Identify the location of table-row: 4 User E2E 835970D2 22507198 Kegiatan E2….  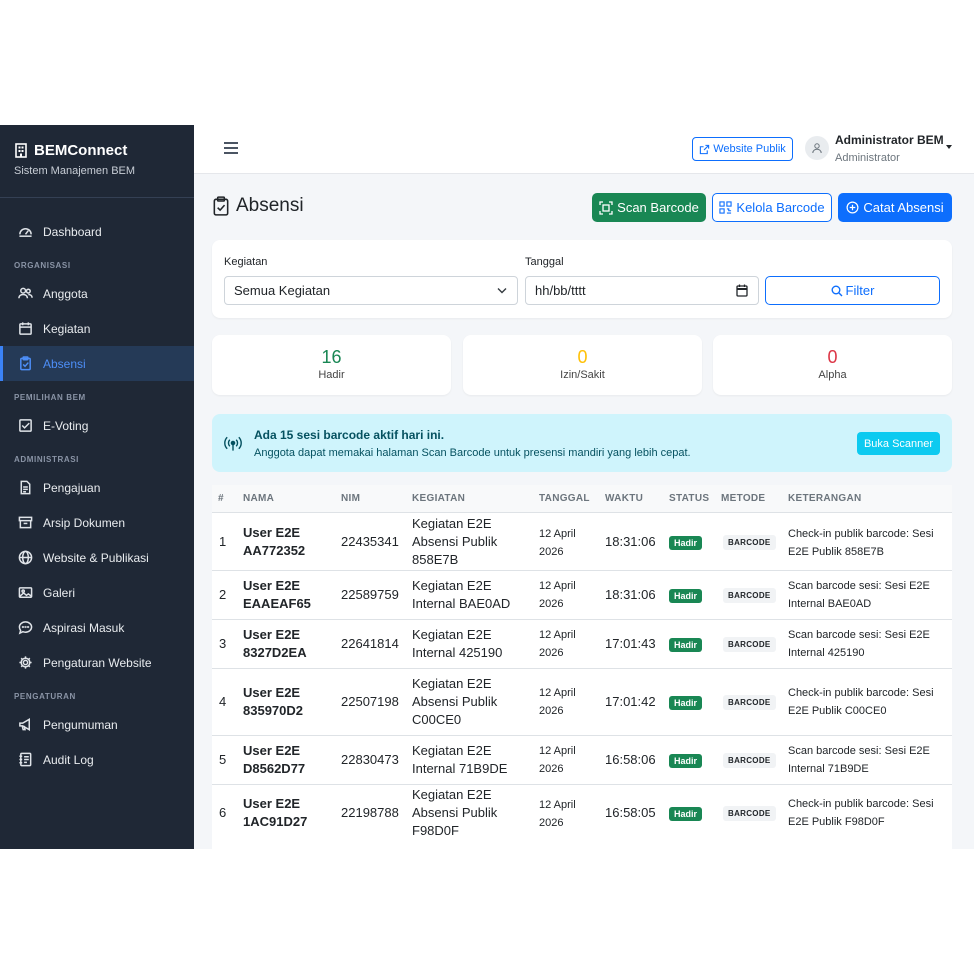
(582, 702).